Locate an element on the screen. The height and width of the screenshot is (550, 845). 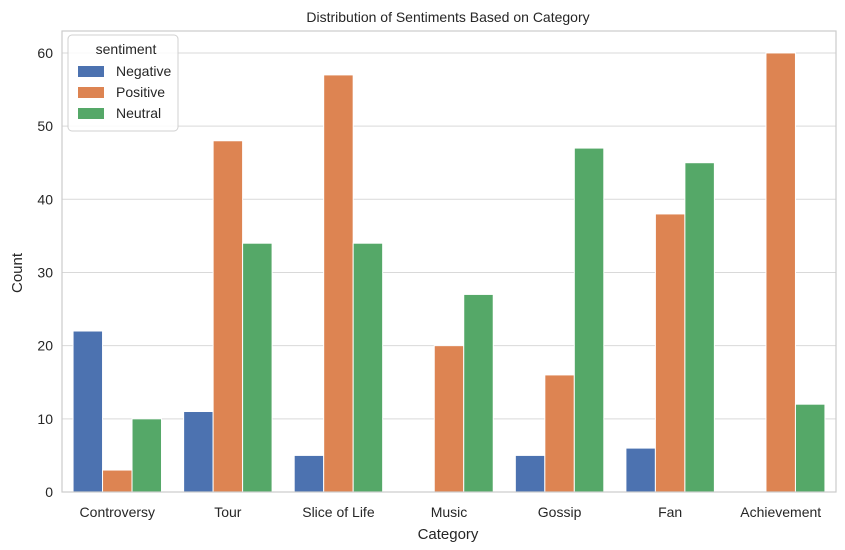
x-tick-label: Controversy is located at coordinates (117, 512).